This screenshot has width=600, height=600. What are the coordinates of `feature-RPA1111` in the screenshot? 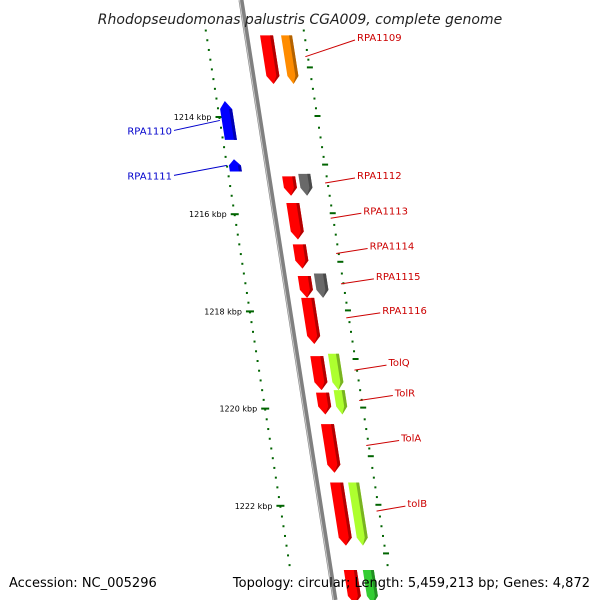 It's located at (235, 165).